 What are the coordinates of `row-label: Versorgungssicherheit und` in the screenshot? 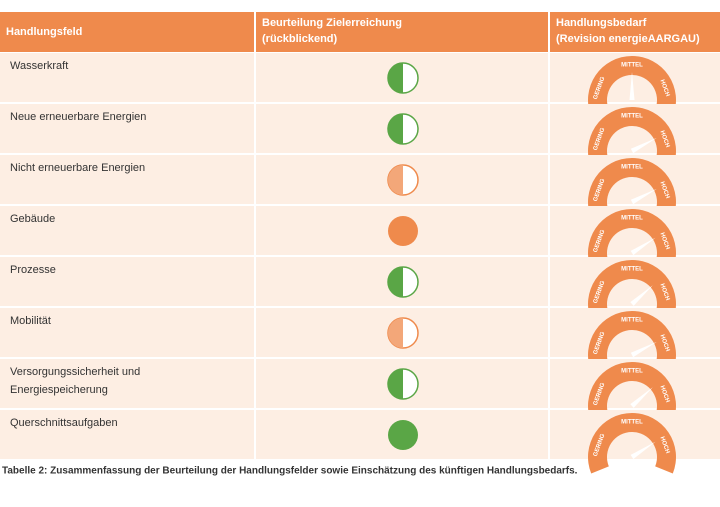 It's located at (75, 372).